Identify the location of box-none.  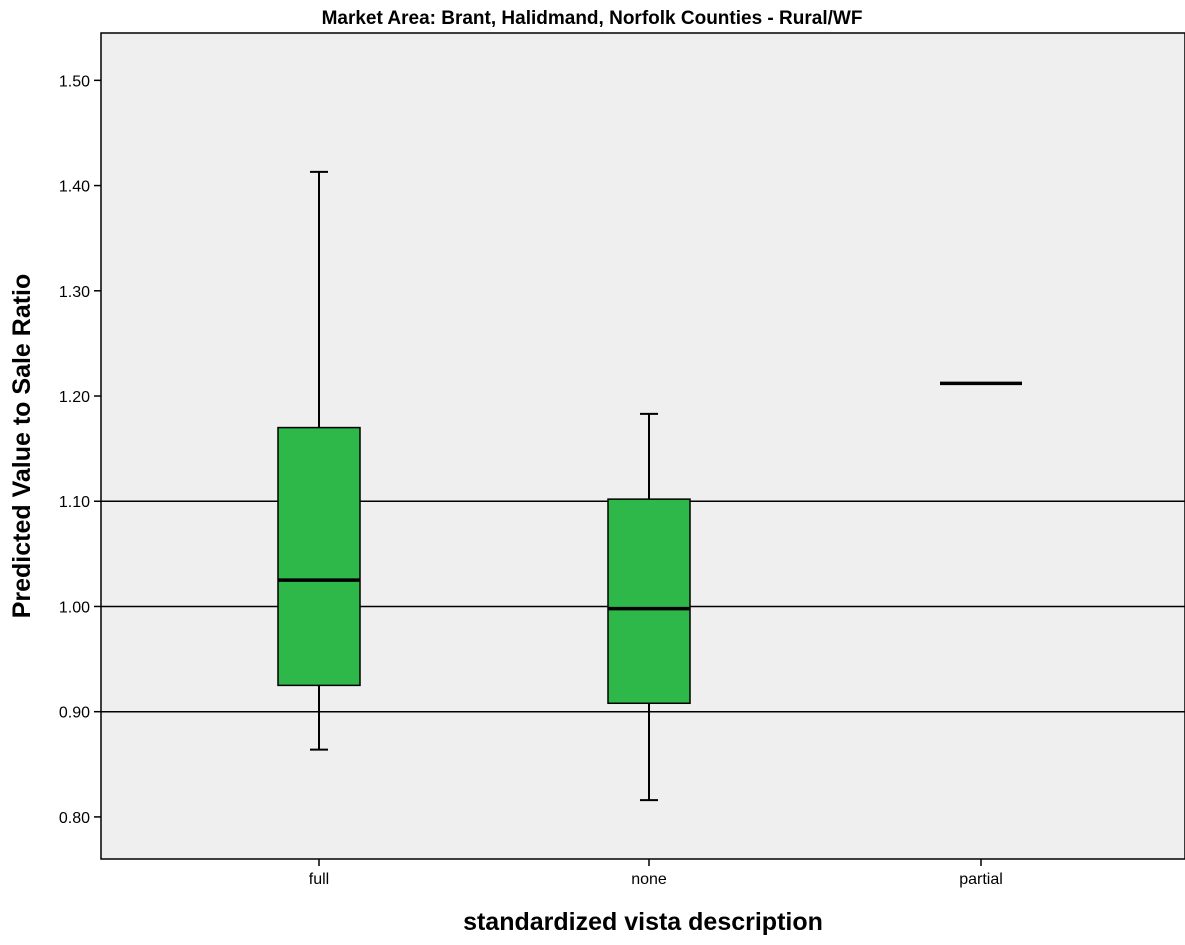
(649, 607).